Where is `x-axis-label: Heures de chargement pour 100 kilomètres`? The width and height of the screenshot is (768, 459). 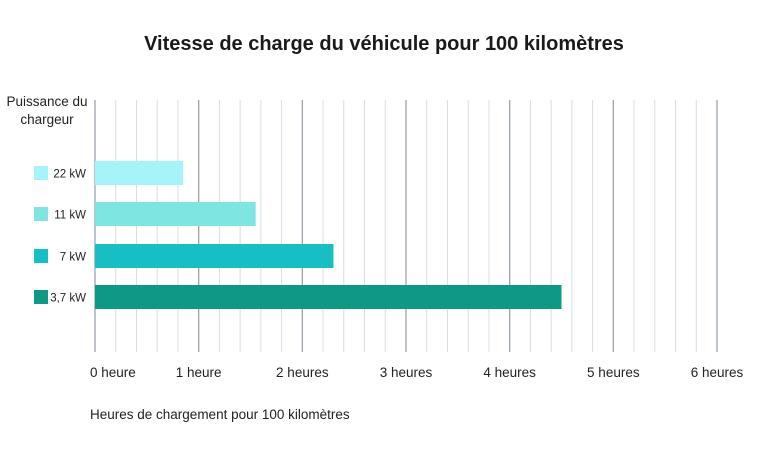
x-axis-label: Heures de chargement pour 100 kilomètres is located at coordinates (220, 414).